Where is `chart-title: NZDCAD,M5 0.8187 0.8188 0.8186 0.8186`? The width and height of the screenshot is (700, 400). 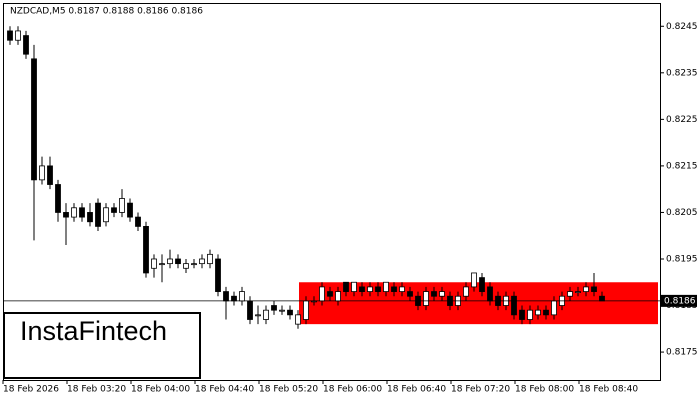
chart-title: NZDCAD,M5 0.8187 0.8188 0.8186 0.8186 is located at coordinates (106, 12).